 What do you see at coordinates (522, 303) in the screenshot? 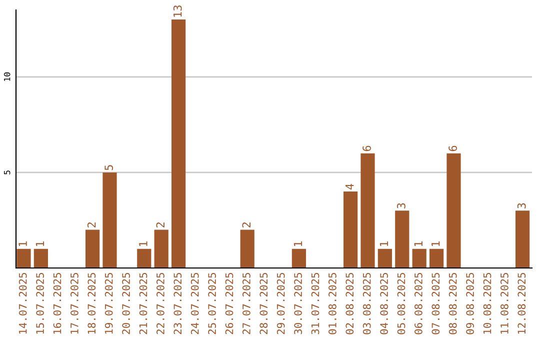
I see `x-tick-label: 12.08.2025` at bounding box center [522, 303].